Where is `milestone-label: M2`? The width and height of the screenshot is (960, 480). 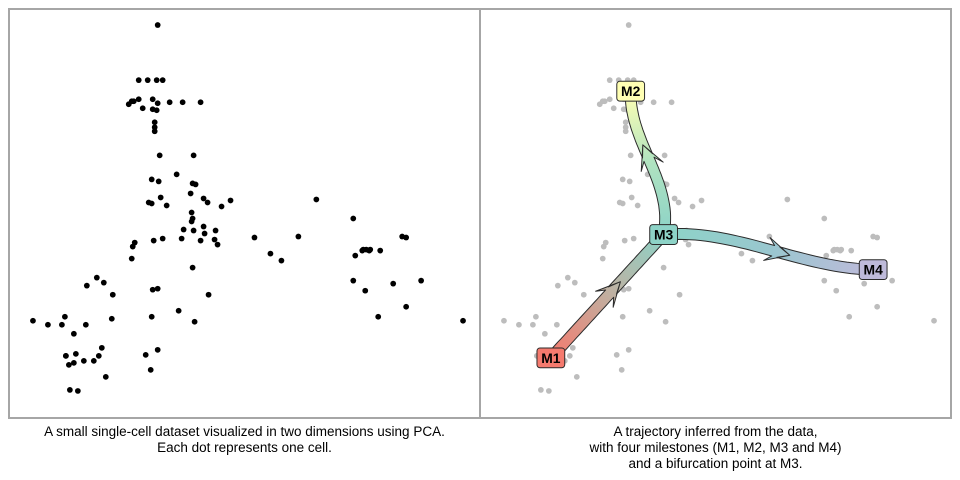 milestone-label: M2 is located at coordinates (631, 91).